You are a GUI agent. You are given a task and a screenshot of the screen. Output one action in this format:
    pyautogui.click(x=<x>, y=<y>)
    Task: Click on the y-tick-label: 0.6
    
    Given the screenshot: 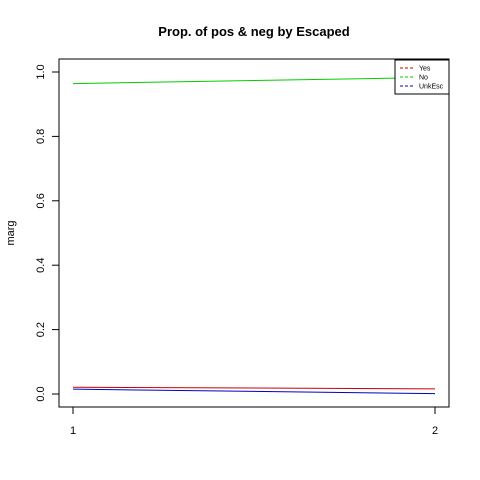 What is the action you would take?
    pyautogui.click(x=41, y=200)
    